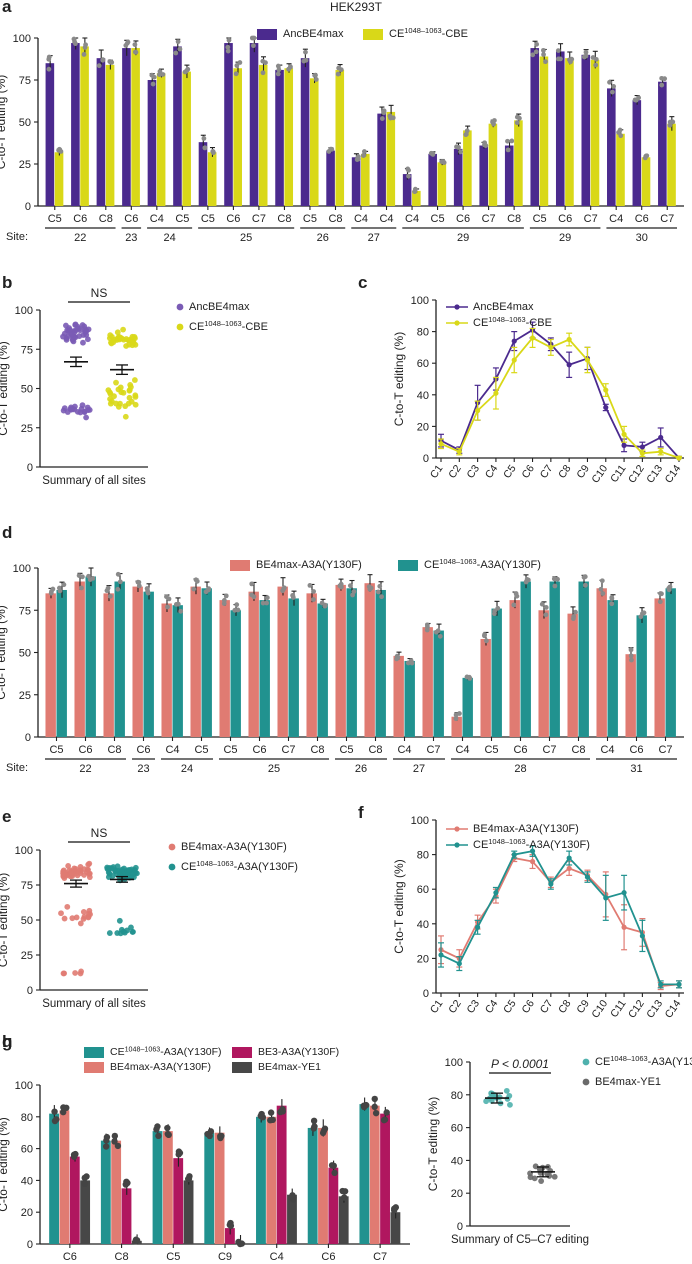 The image size is (692, 1264). I want to click on group-label: 27, so click(374, 238).